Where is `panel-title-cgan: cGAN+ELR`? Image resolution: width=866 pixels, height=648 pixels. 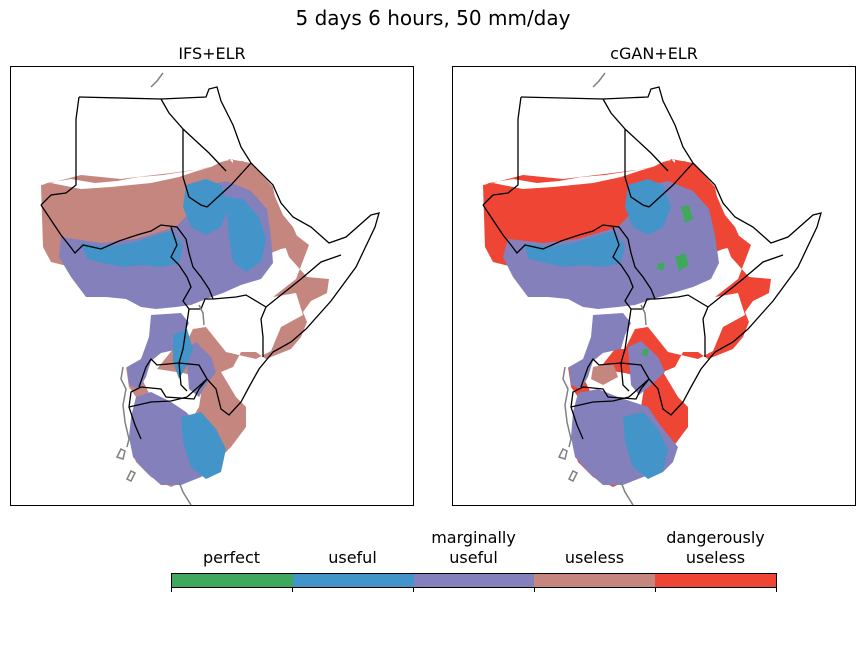
panel-title-cgan: cGAN+ELR is located at coordinates (654, 53).